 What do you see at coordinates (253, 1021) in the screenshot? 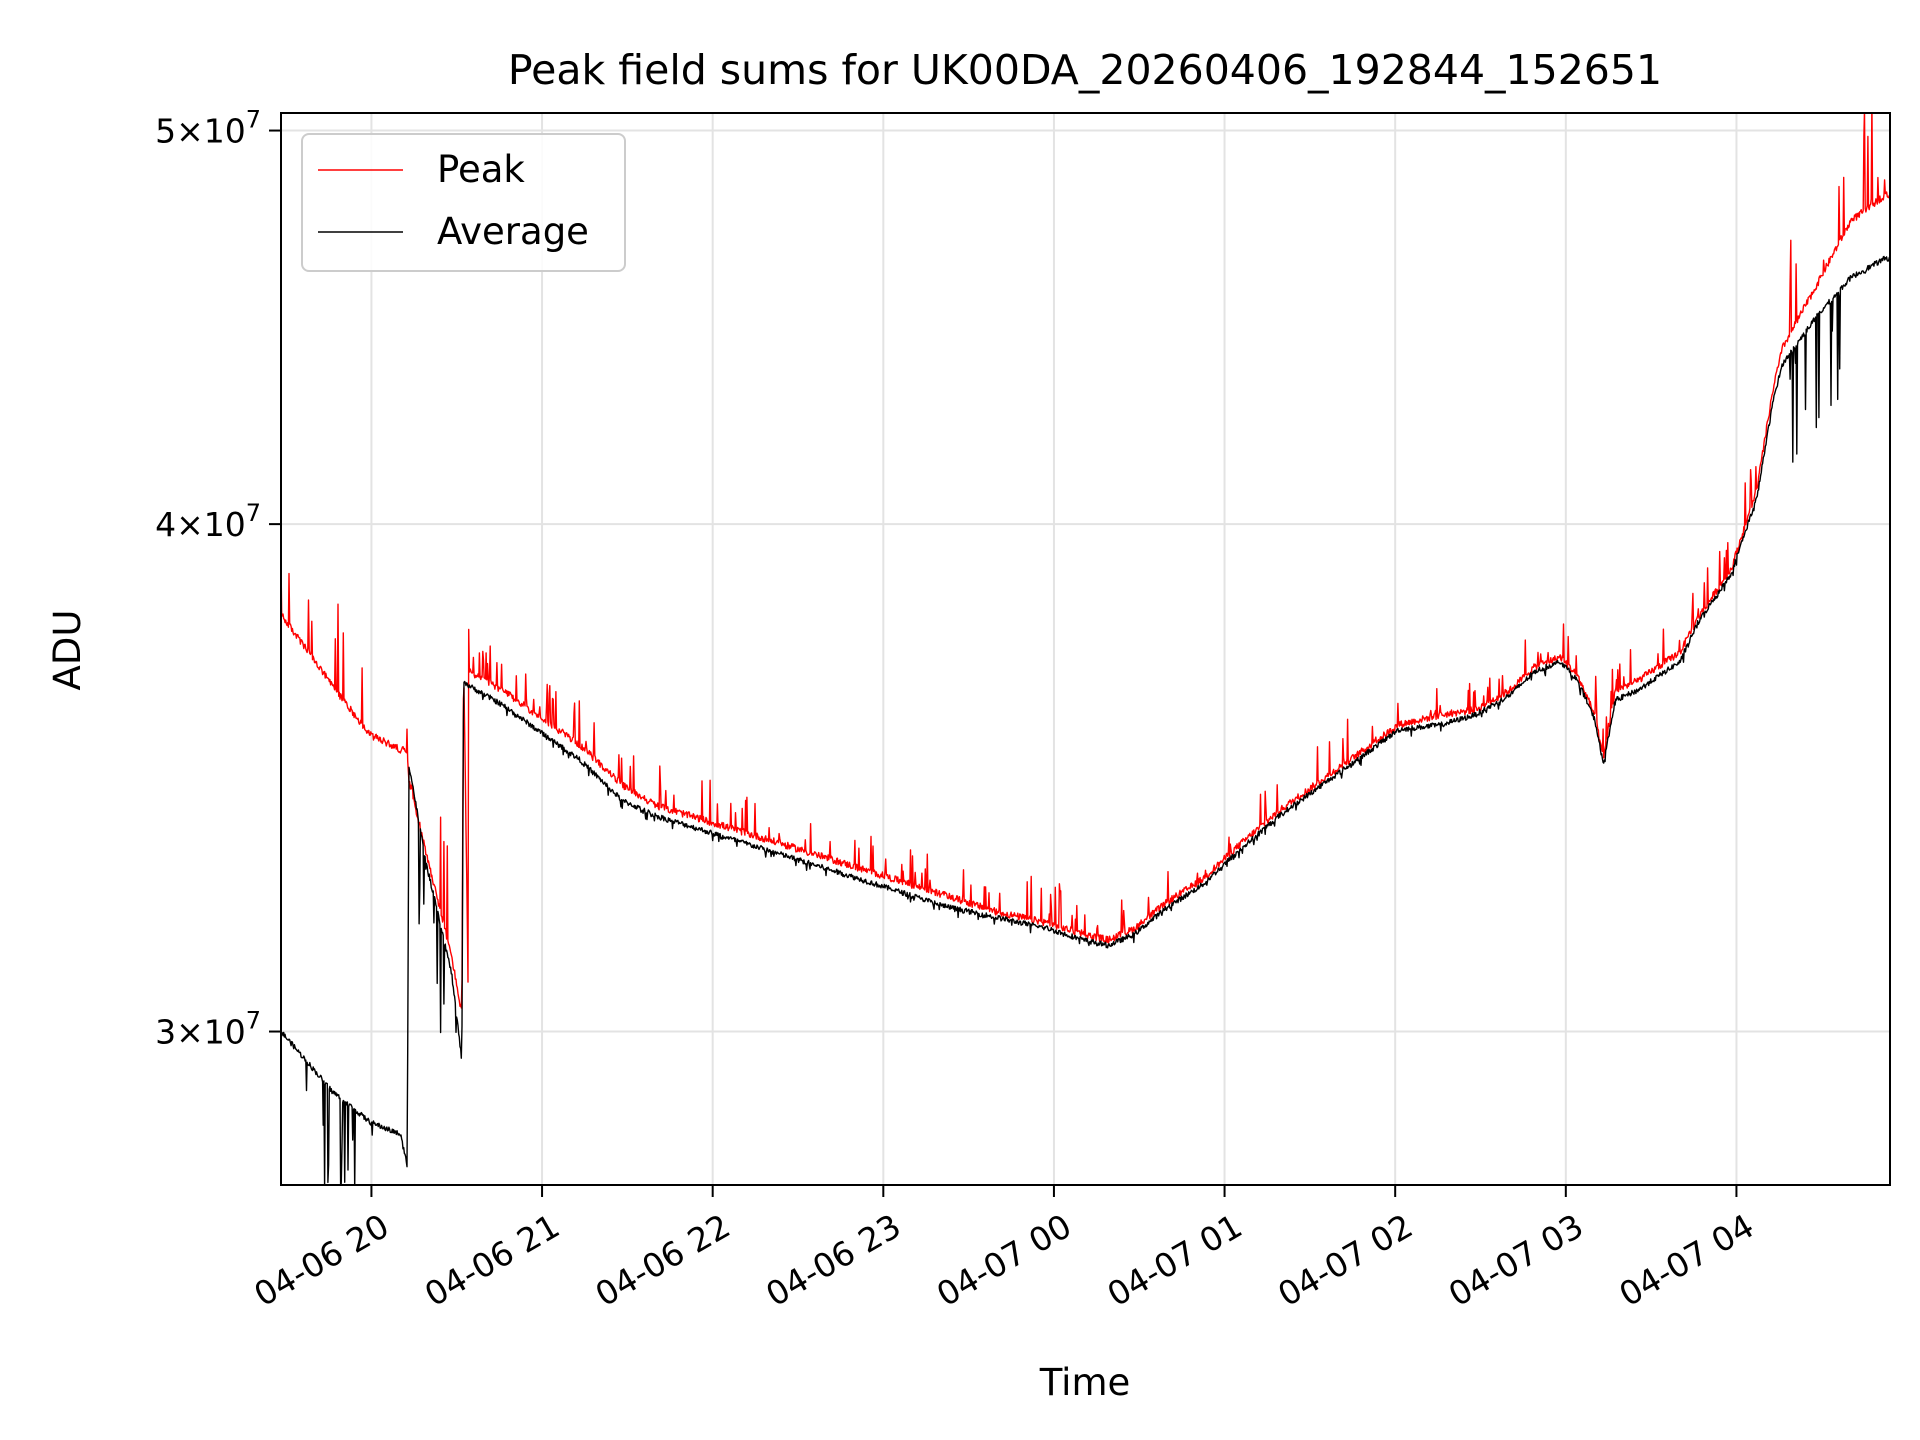
I see `y-tick-label-0-exp: 7` at bounding box center [253, 1021].